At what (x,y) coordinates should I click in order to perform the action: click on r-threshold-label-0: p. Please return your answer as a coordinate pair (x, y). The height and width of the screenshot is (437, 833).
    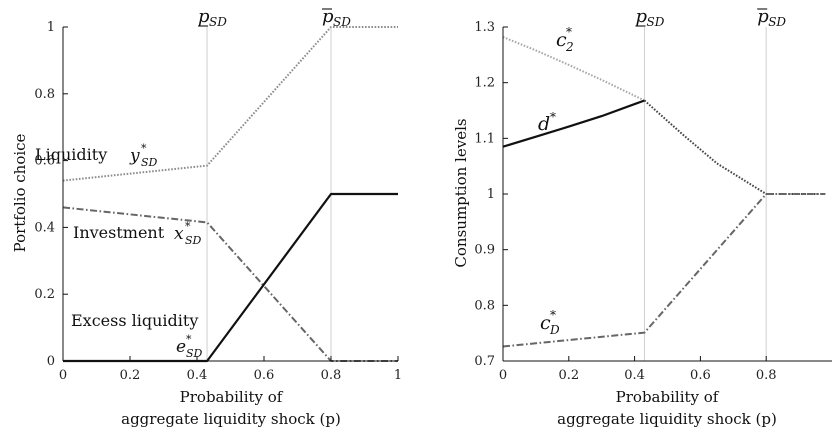
    Looking at the image, I should click on (641, 16).